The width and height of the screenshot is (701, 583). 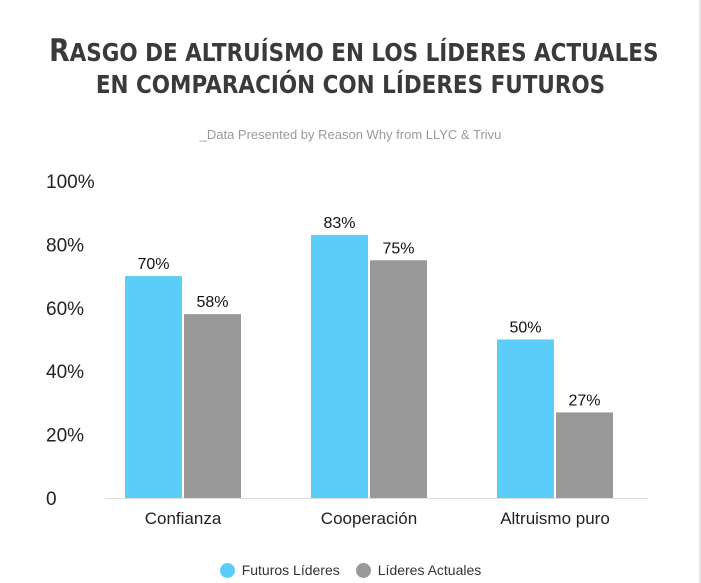 I want to click on y-tick-label: 40%, so click(x=65, y=372).